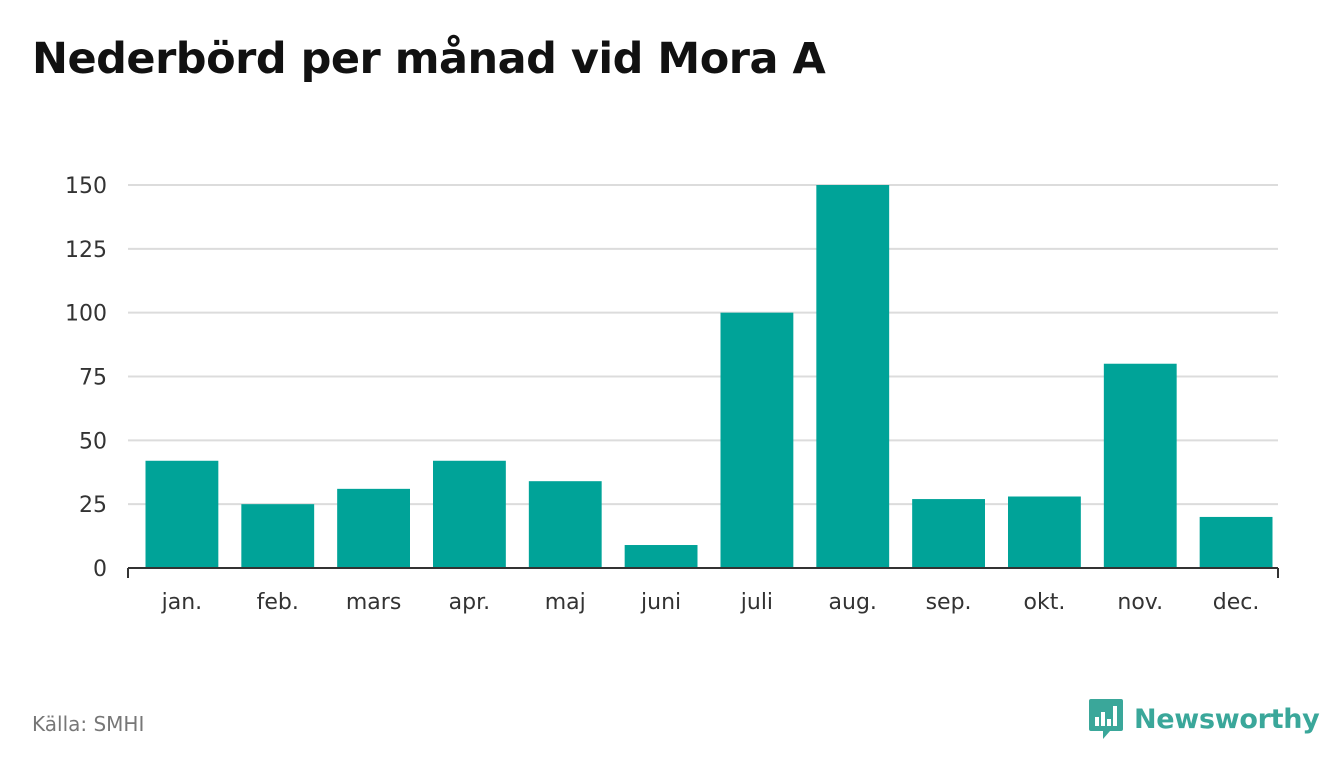 Image resolution: width=1340 pixels, height=771 pixels. What do you see at coordinates (93, 441) in the screenshot?
I see `y-tick-label: 50` at bounding box center [93, 441].